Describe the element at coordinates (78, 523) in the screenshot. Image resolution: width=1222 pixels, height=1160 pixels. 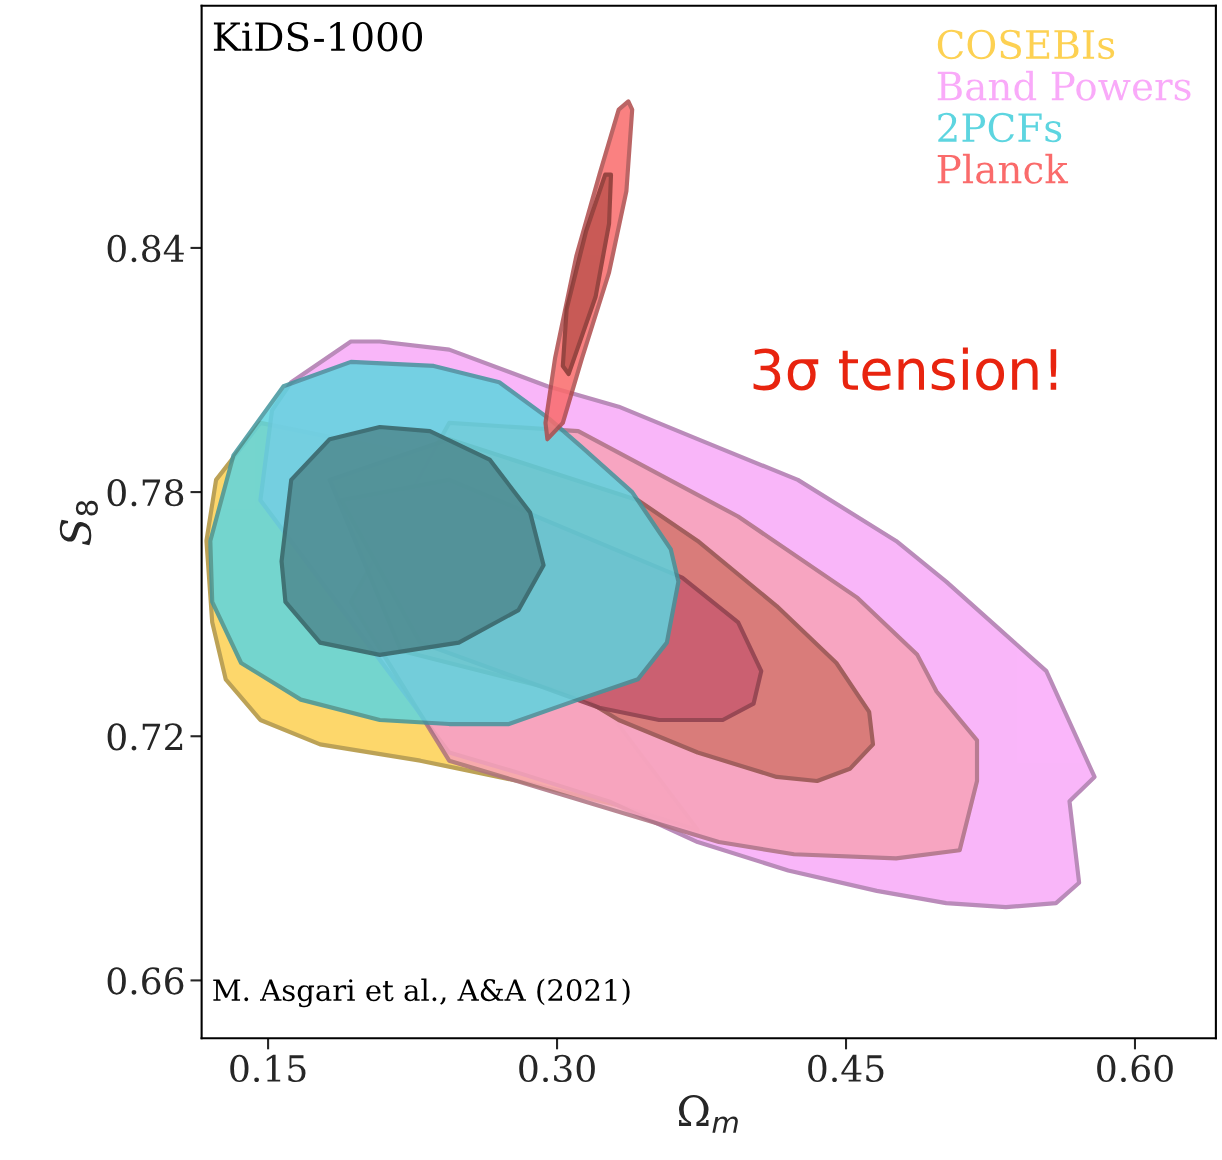
I see `y-axis-title: S$_{8}$` at that location.